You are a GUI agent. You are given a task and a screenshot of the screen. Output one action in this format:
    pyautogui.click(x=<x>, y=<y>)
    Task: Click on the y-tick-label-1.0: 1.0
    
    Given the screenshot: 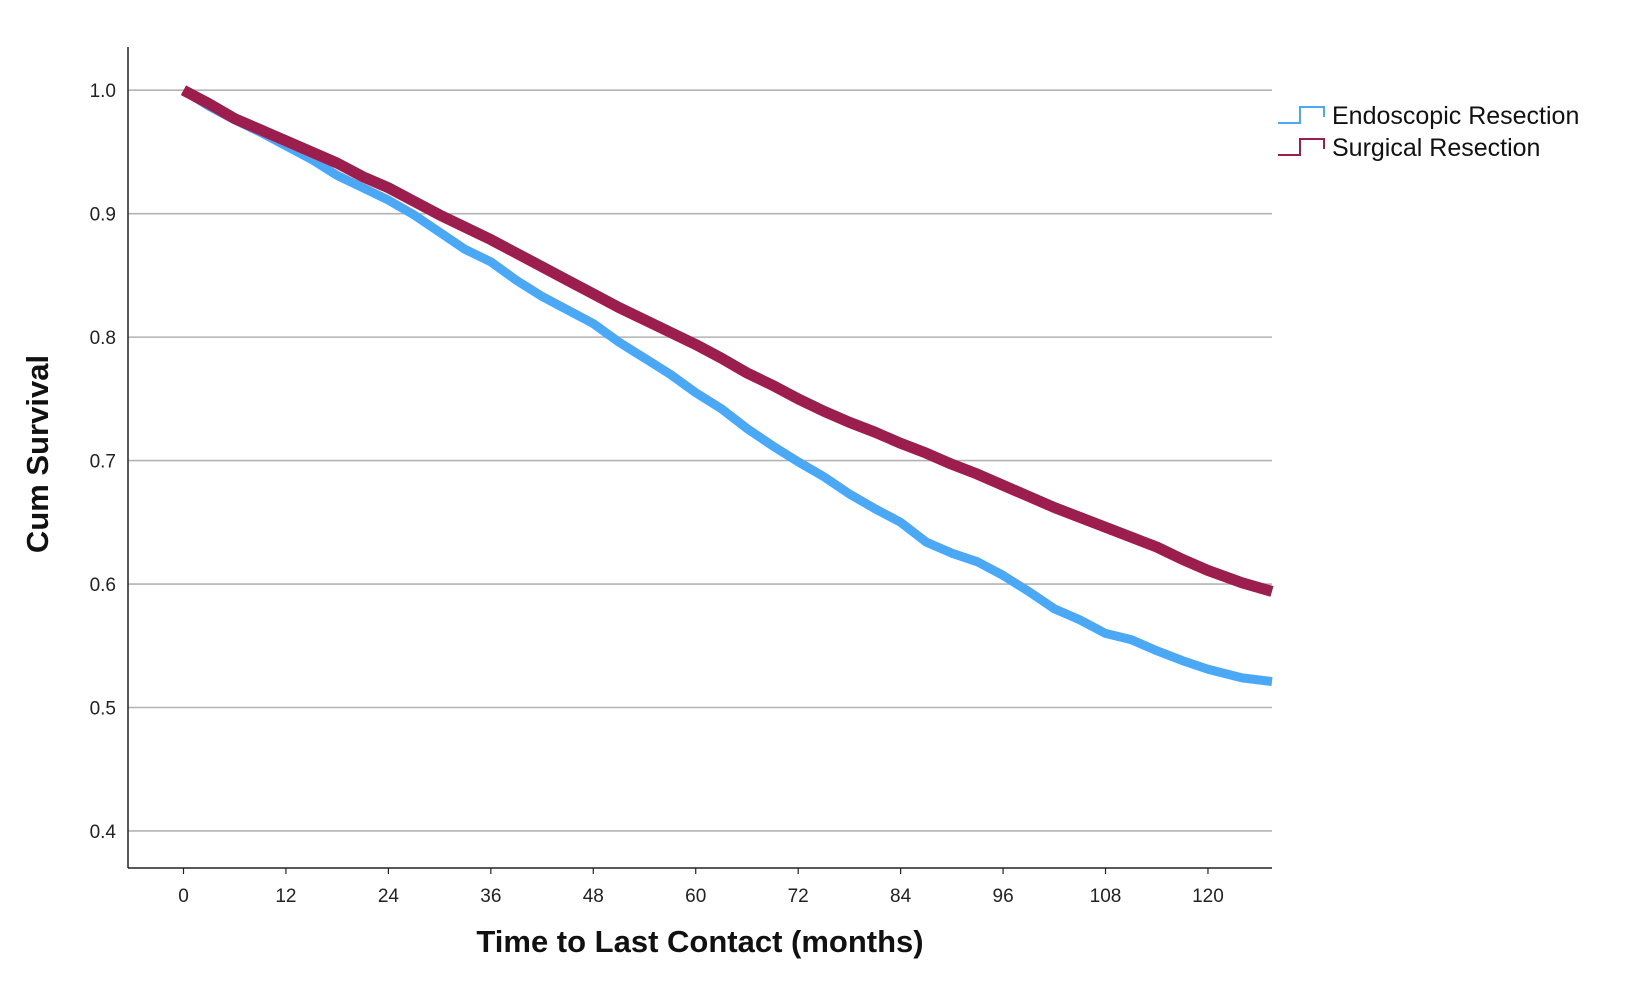 What is the action you would take?
    pyautogui.click(x=103, y=91)
    